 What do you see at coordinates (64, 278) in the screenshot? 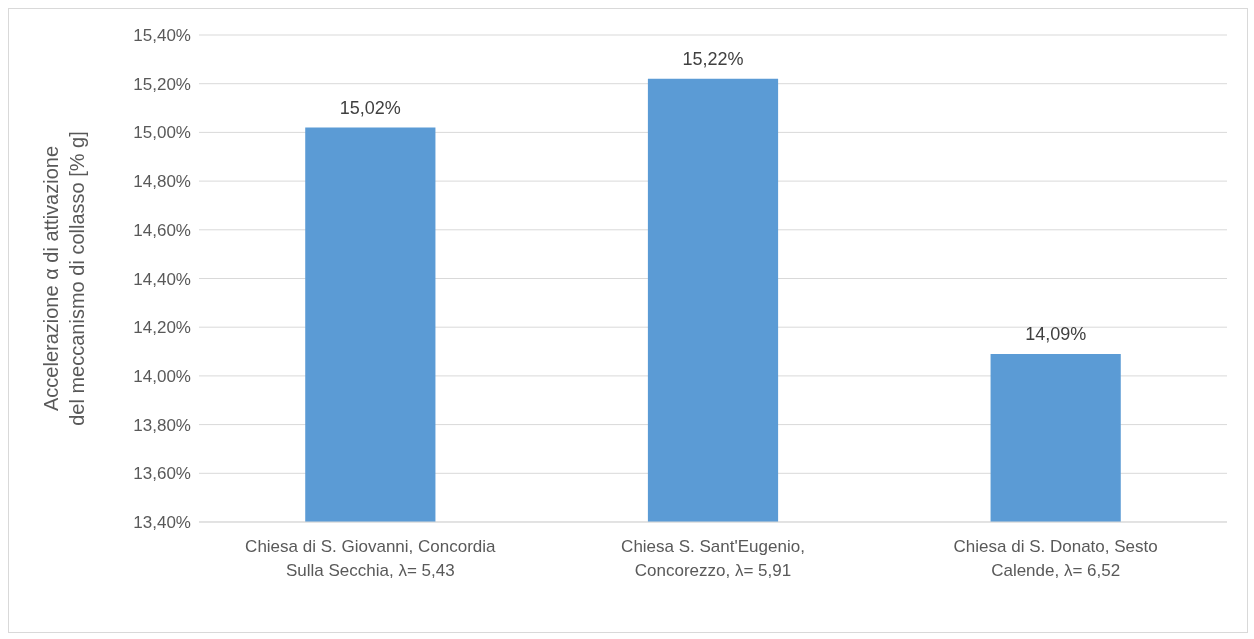
I see `y-axis-title: Accelerazione α di attivazione del meccanismo di collasso [% g]` at bounding box center [64, 278].